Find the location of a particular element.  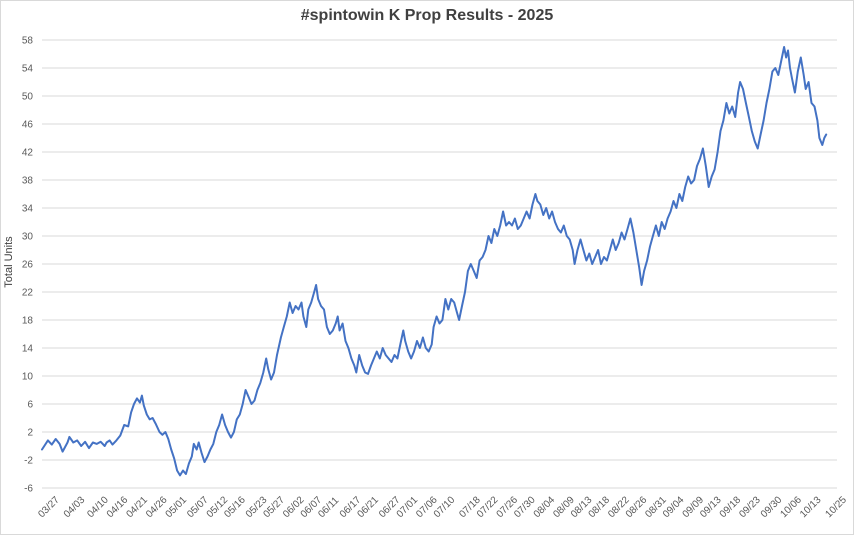

x-tick-label: 09/18 is located at coordinates (731, 507).